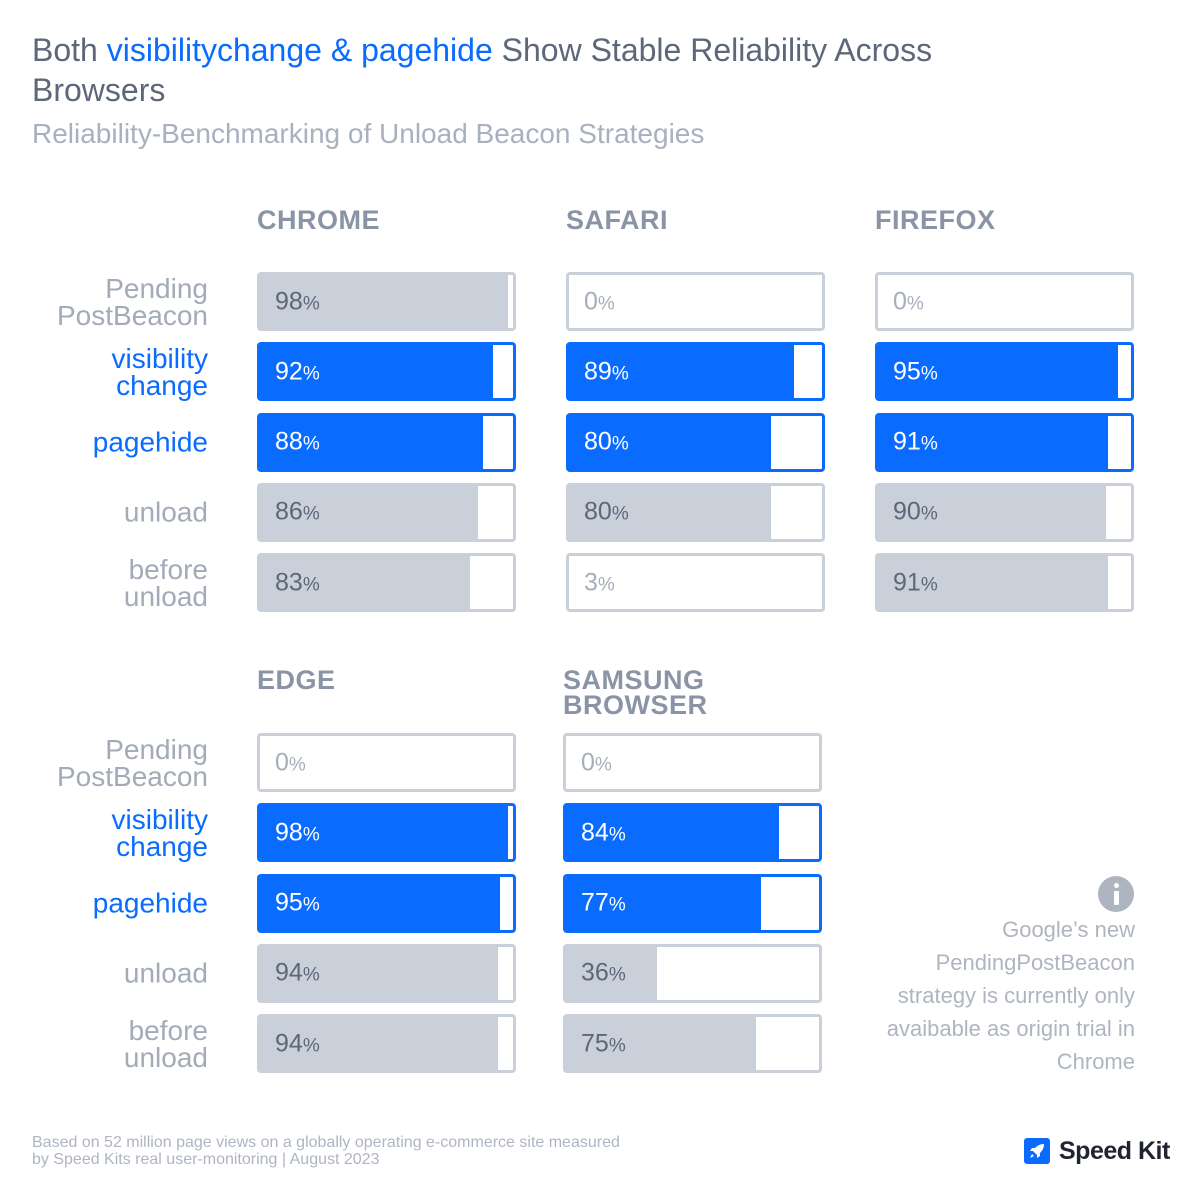 Image resolution: width=1200 pixels, height=1200 pixels. I want to click on bar-samsung-browser-pendingpostbeacon: 0%, so click(692, 762).